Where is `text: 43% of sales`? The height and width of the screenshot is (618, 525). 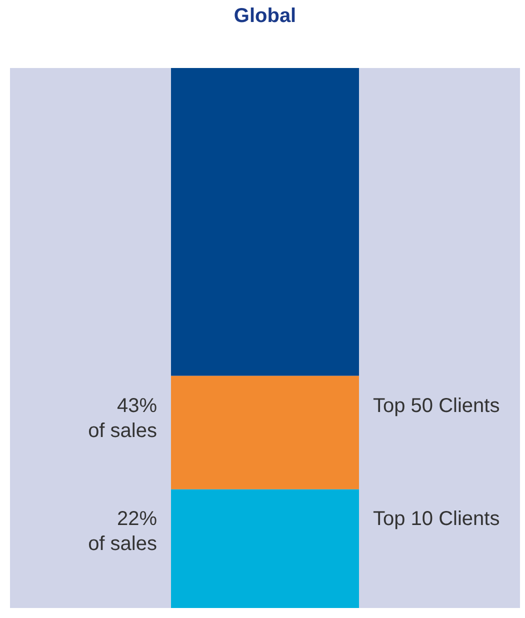 text: 43% of sales is located at coordinates (123, 418).